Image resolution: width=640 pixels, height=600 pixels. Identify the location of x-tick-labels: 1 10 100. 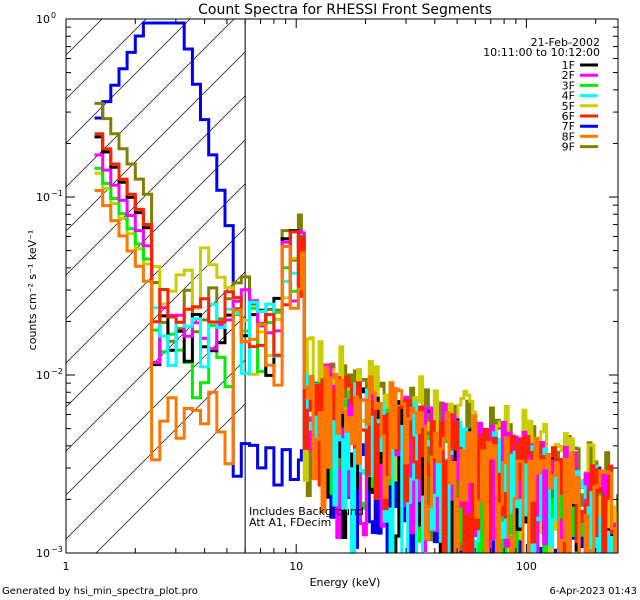
(300, 566).